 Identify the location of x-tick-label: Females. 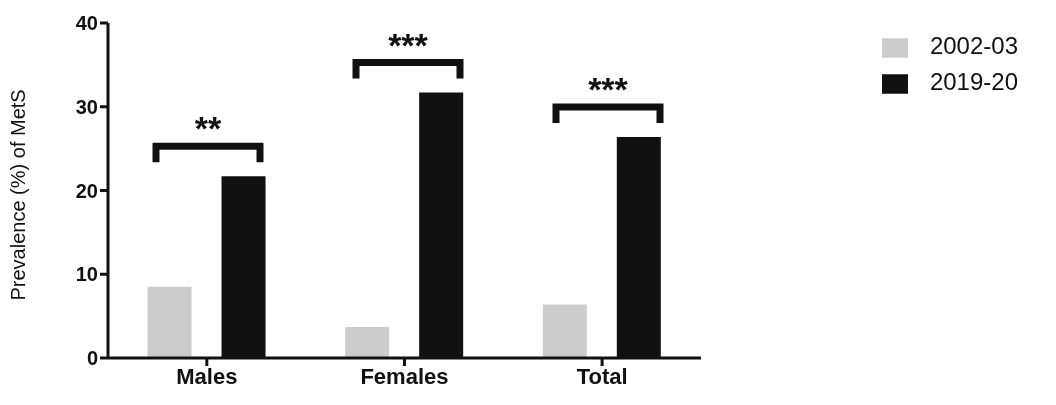
(404, 376).